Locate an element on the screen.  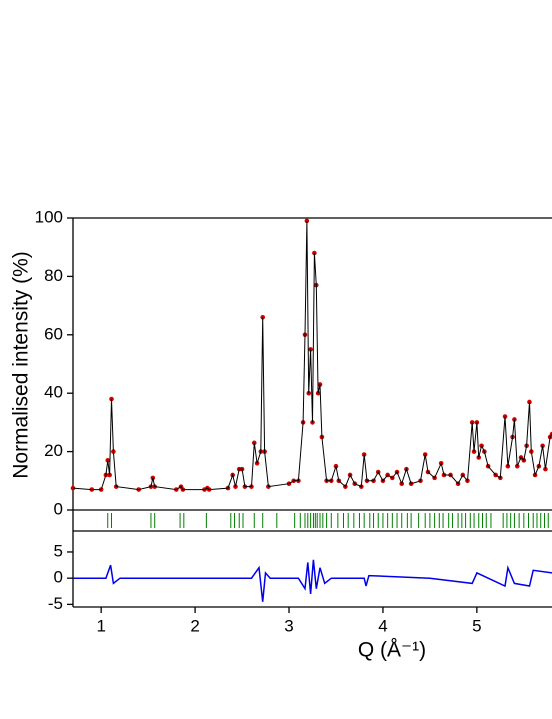
y-tick-label: 60 is located at coordinates (53, 333).